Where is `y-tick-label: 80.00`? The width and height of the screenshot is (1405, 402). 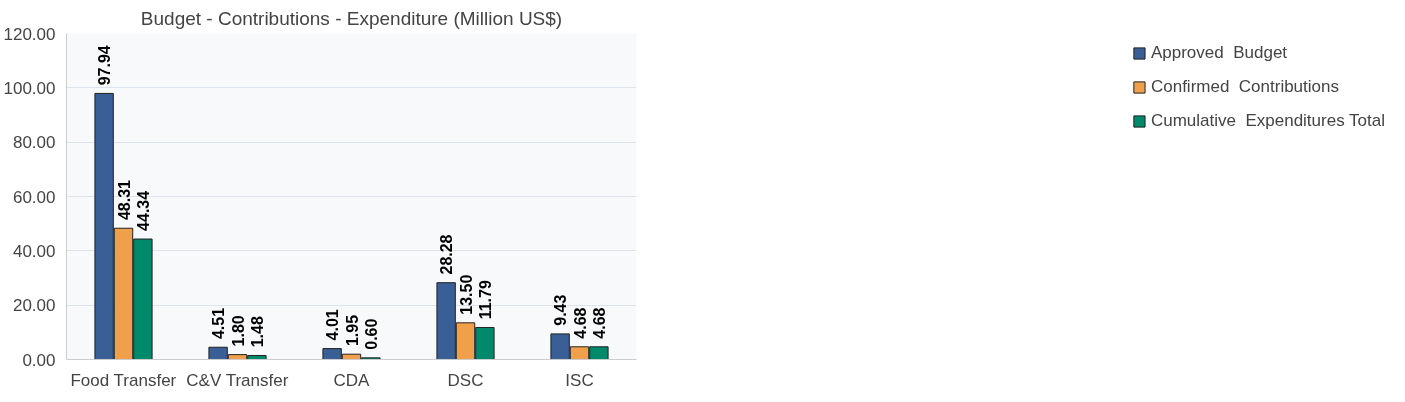
y-tick-label: 80.00 is located at coordinates (34, 143).